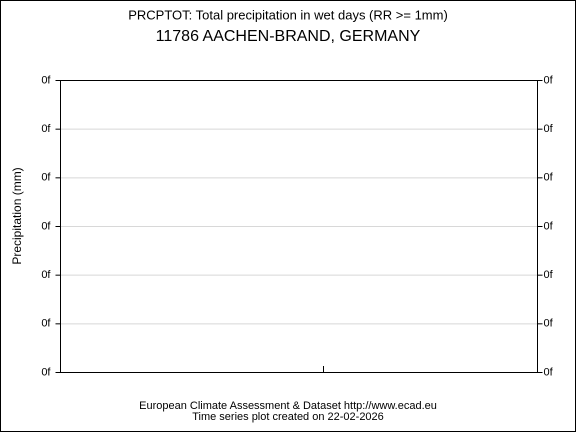  Describe the element at coordinates (288, 417) in the screenshot. I see `footer-line: Time series plot created on 22-02-2026` at that location.